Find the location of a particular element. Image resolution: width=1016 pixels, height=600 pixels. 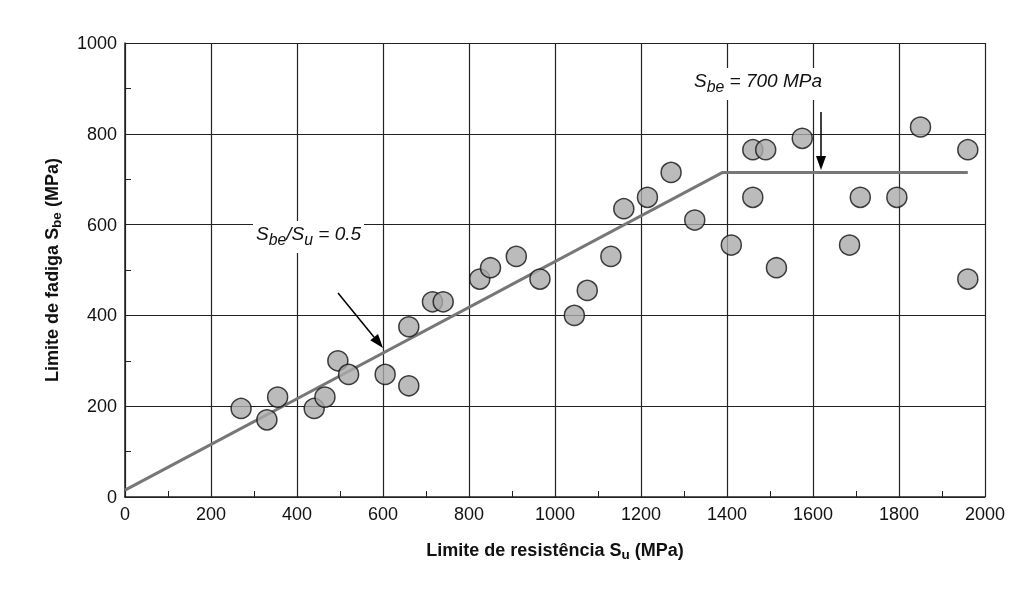

x-tick-label: 200 is located at coordinates (211, 514).